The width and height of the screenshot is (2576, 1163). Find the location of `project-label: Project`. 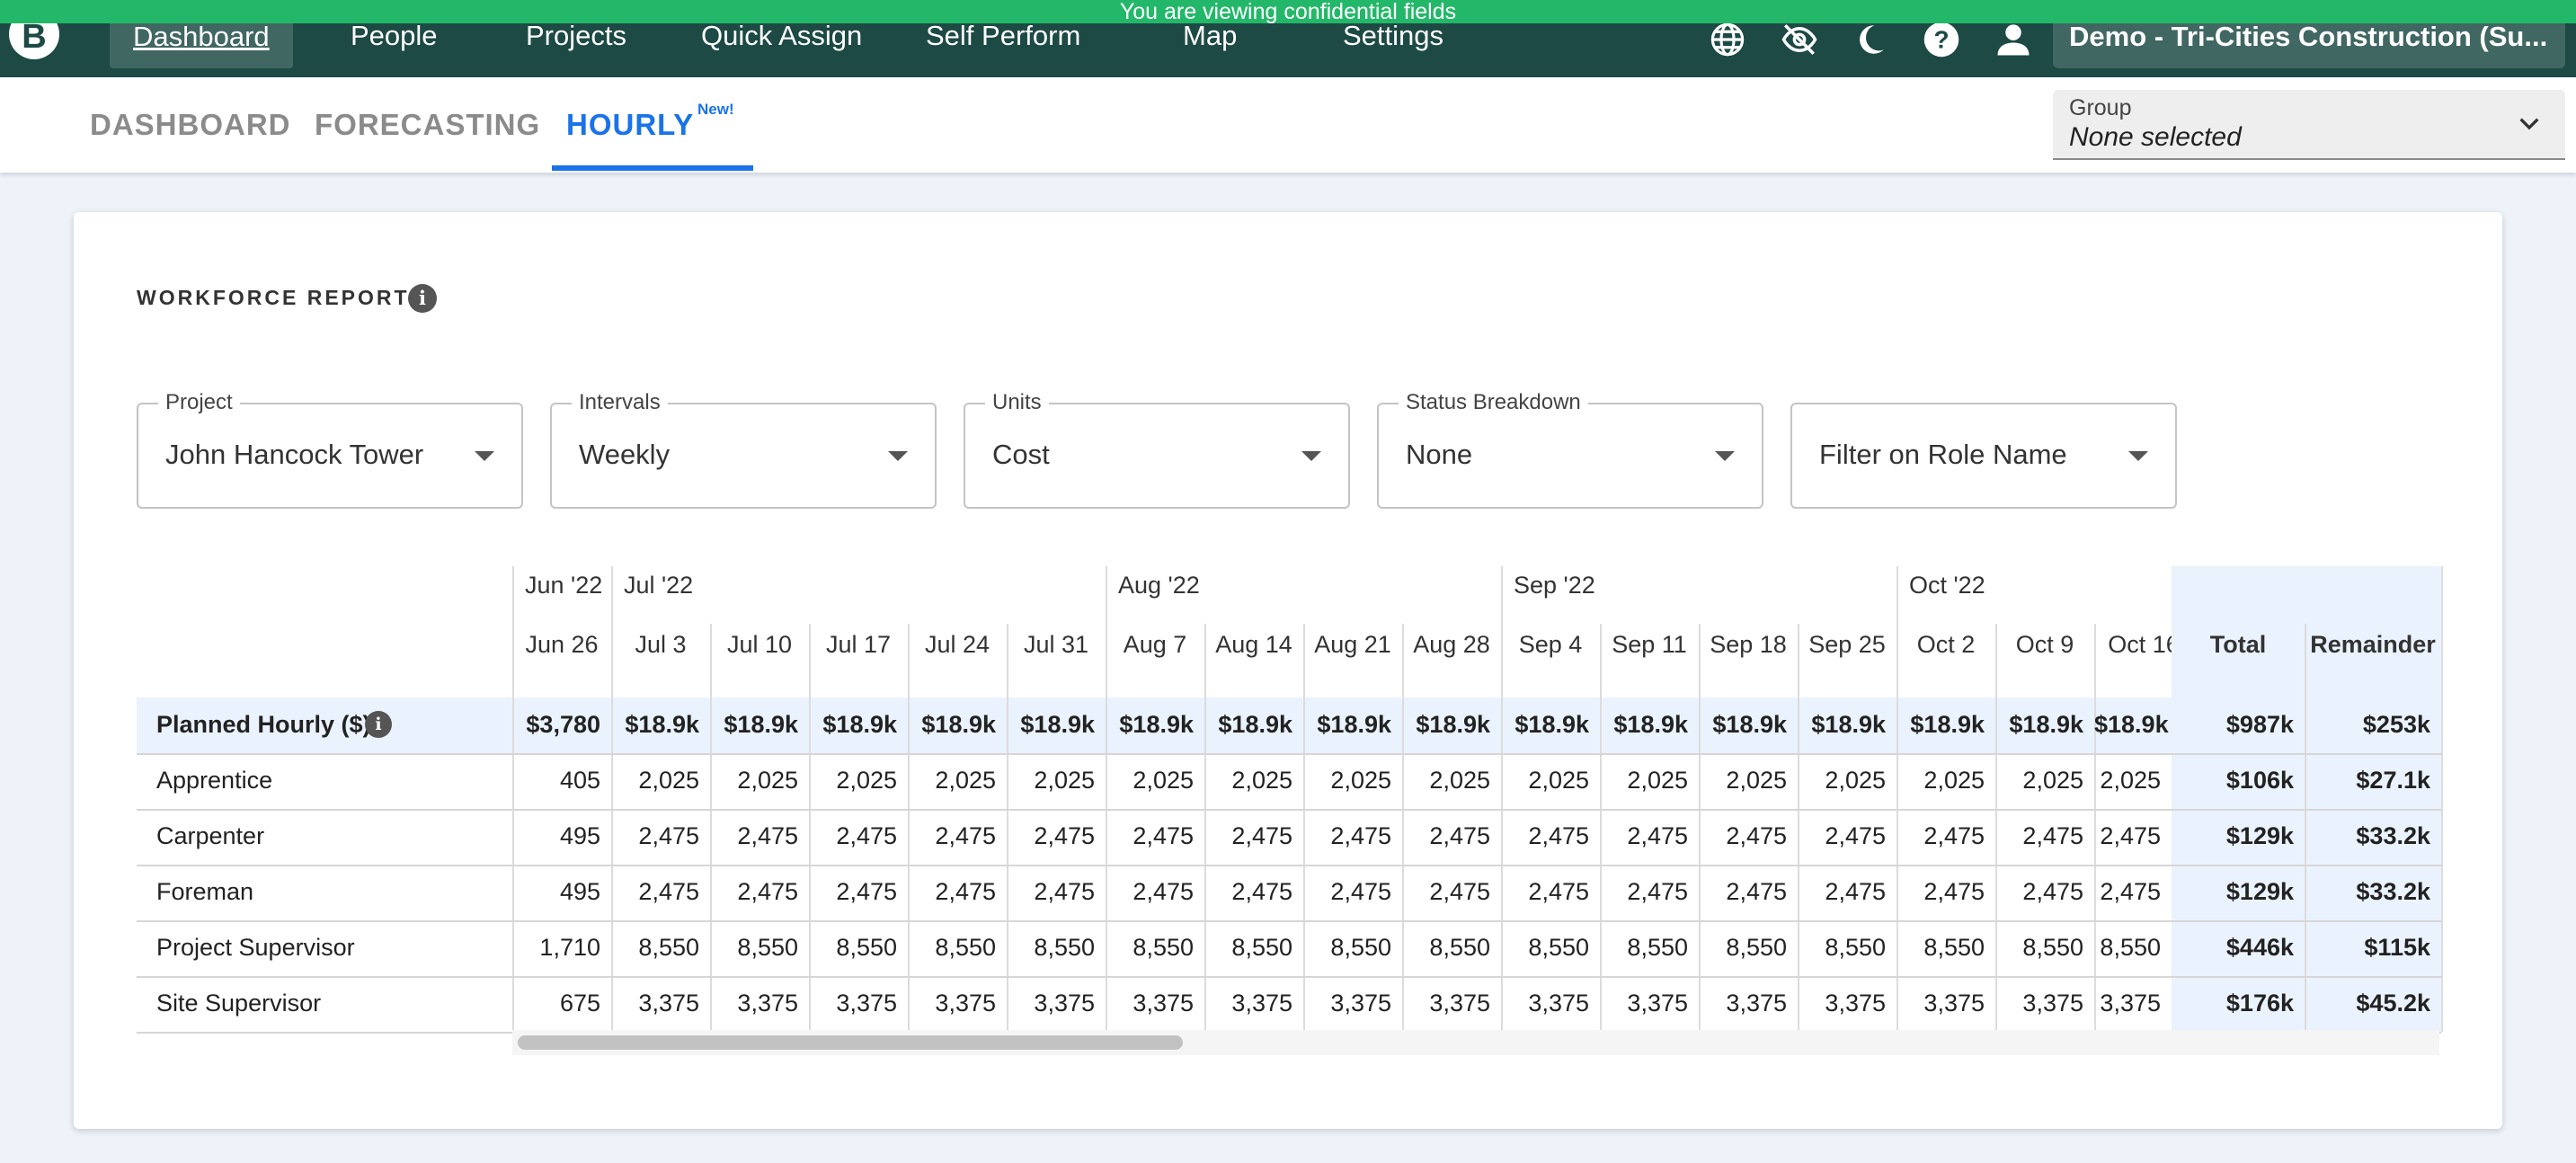

project-label: Project is located at coordinates (199, 402).